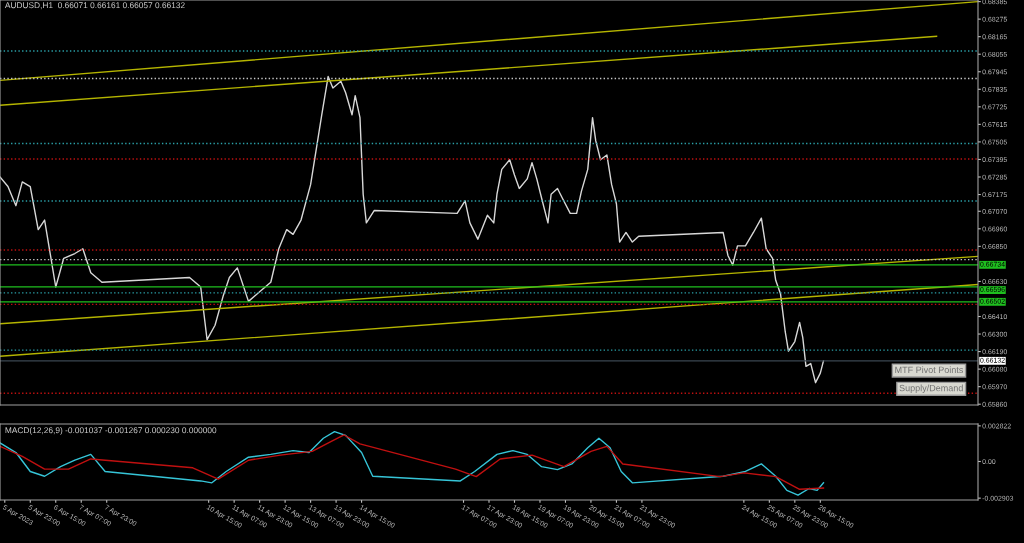  What do you see at coordinates (94, 6) in the screenshot?
I see `chart-title: AUDUSD,H1 0.66071 0.66161 0.66057 0.66132` at bounding box center [94, 6].